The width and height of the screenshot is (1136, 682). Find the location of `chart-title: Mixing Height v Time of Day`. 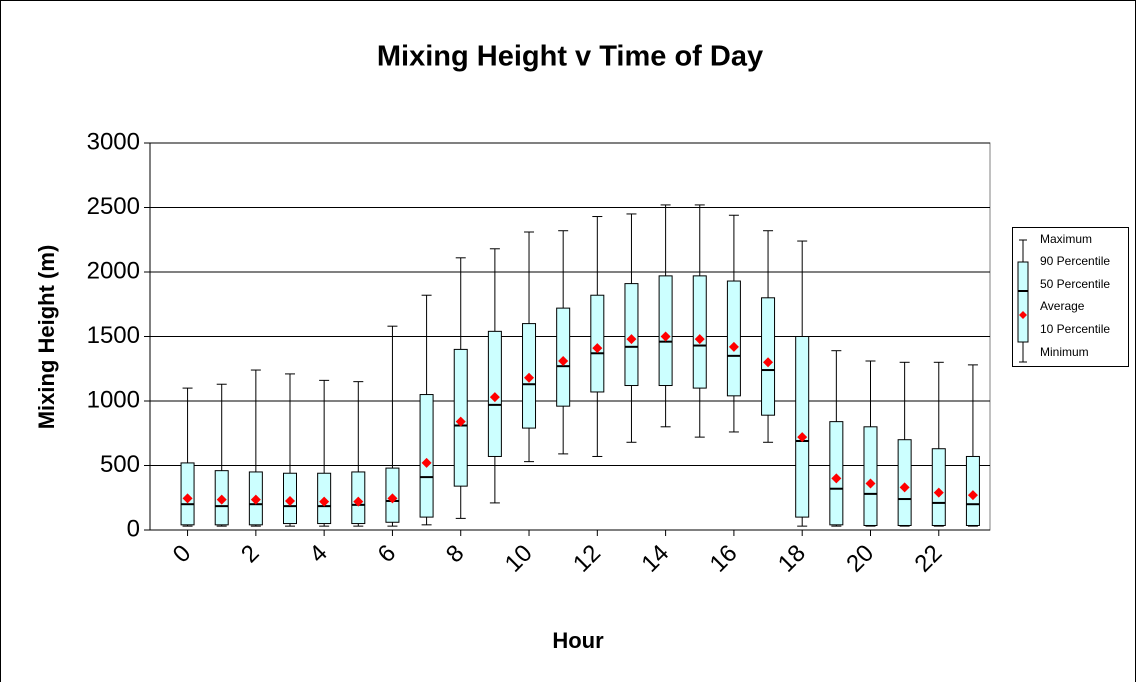

chart-title: Mixing Height v Time of Day is located at coordinates (570, 57).